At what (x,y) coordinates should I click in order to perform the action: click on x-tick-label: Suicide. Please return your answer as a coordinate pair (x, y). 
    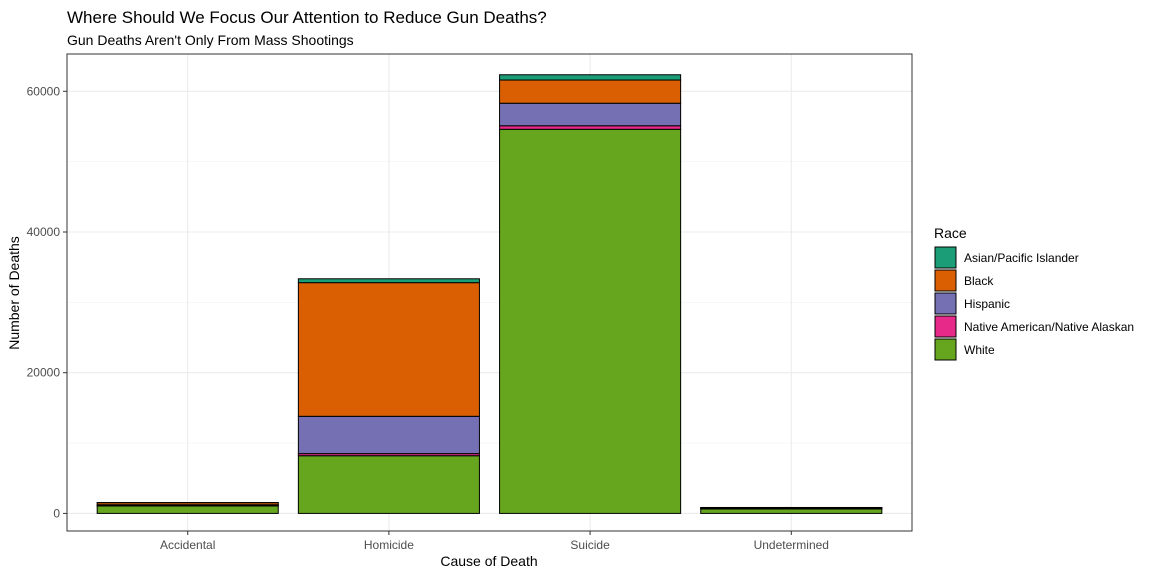
    Looking at the image, I should click on (590, 545).